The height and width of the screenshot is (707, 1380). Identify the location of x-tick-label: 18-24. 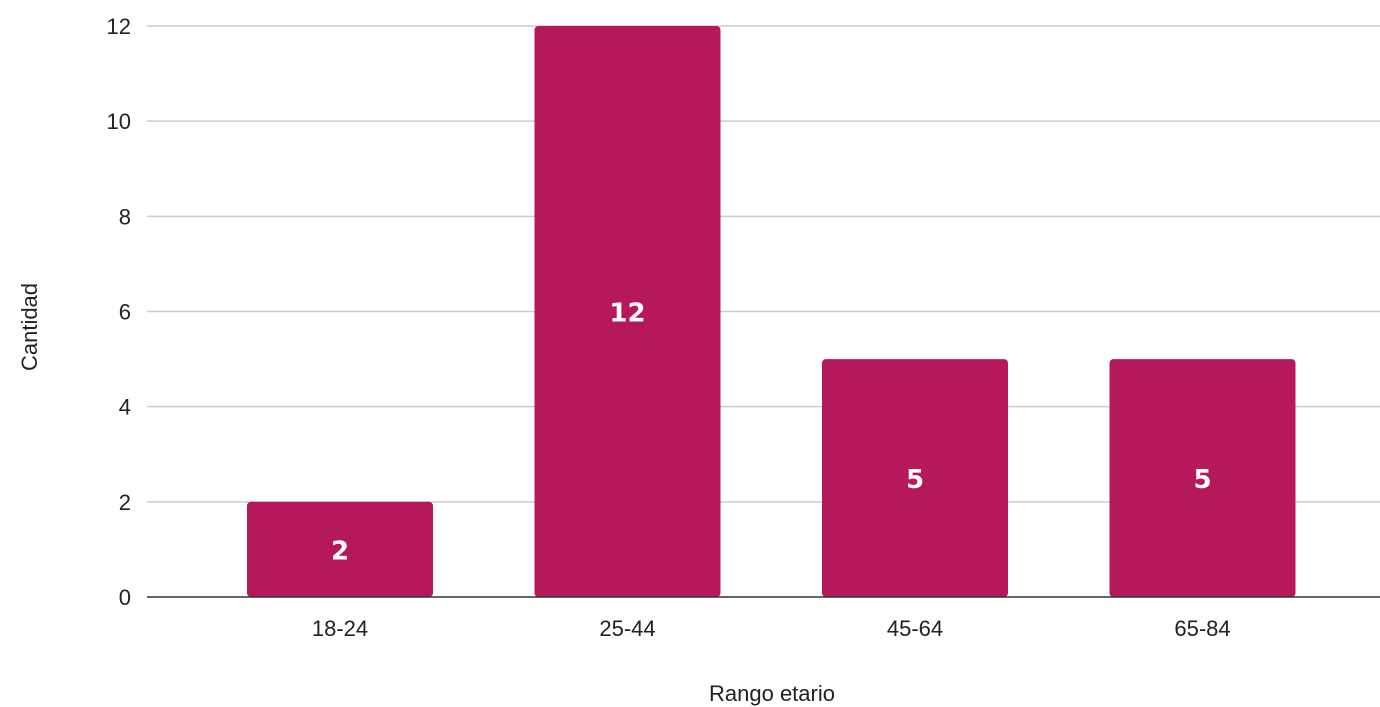
(340, 628).